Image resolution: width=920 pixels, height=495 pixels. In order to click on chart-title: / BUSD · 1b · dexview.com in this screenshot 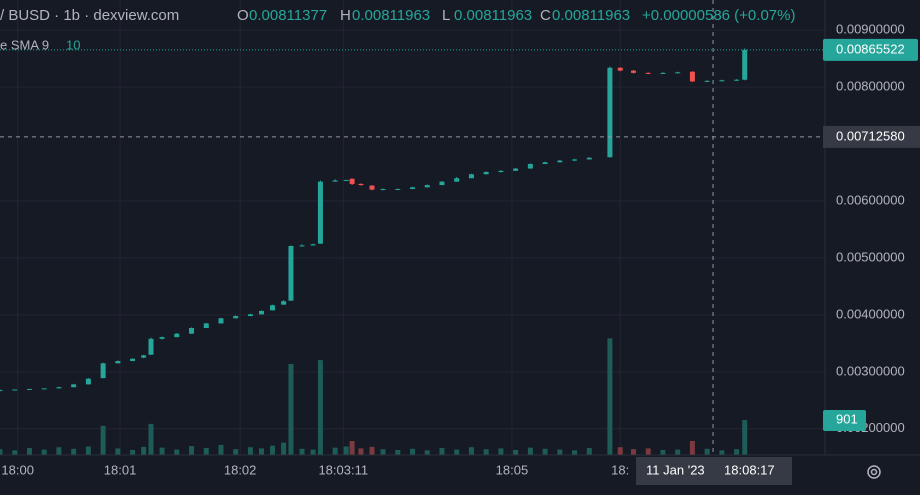, I will do `click(89, 15)`.